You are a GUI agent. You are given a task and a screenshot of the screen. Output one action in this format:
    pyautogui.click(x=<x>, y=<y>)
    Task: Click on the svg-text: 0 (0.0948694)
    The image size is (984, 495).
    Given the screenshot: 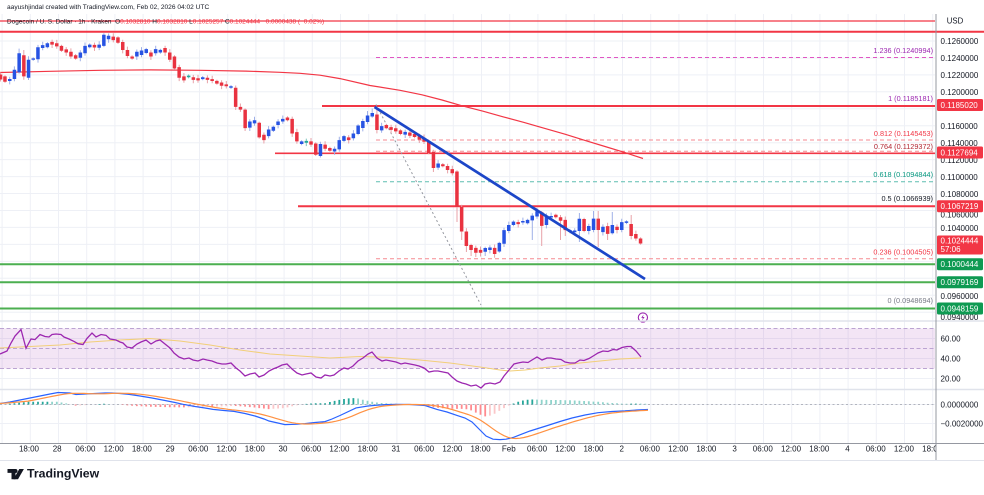 What is the action you would take?
    pyautogui.click(x=910, y=300)
    